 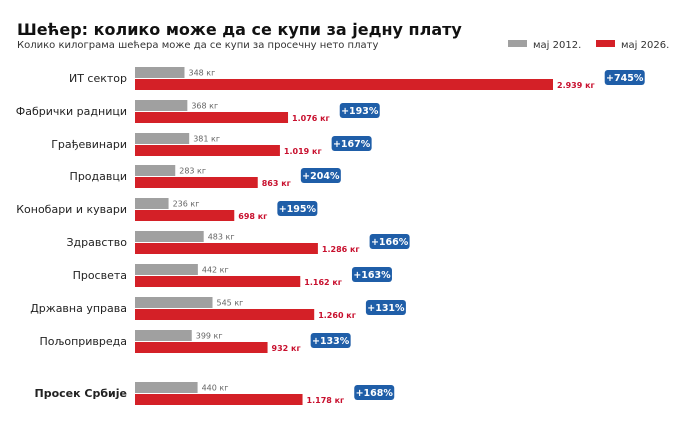 I want to click on change-badge-label: +204%, so click(x=321, y=176).